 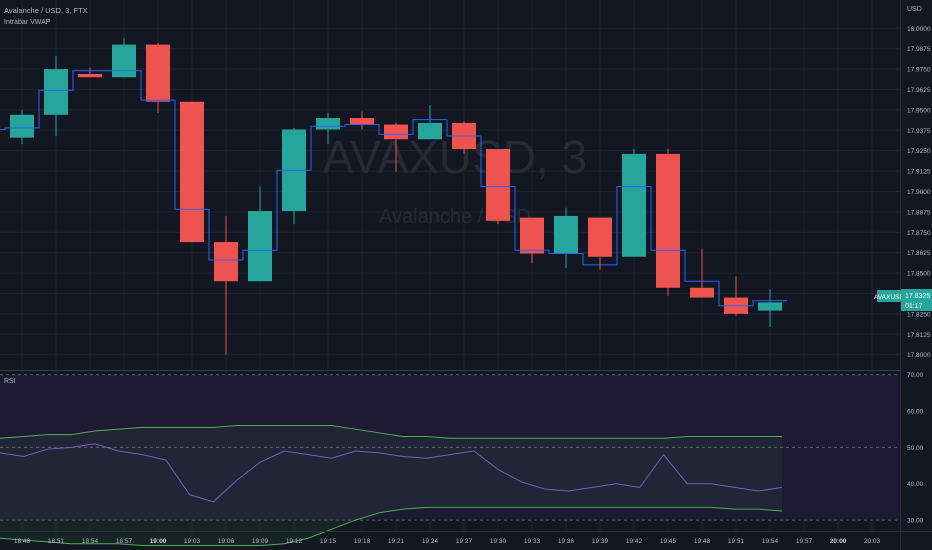 I want to click on time-tick-label: 19:57, so click(x=804, y=541).